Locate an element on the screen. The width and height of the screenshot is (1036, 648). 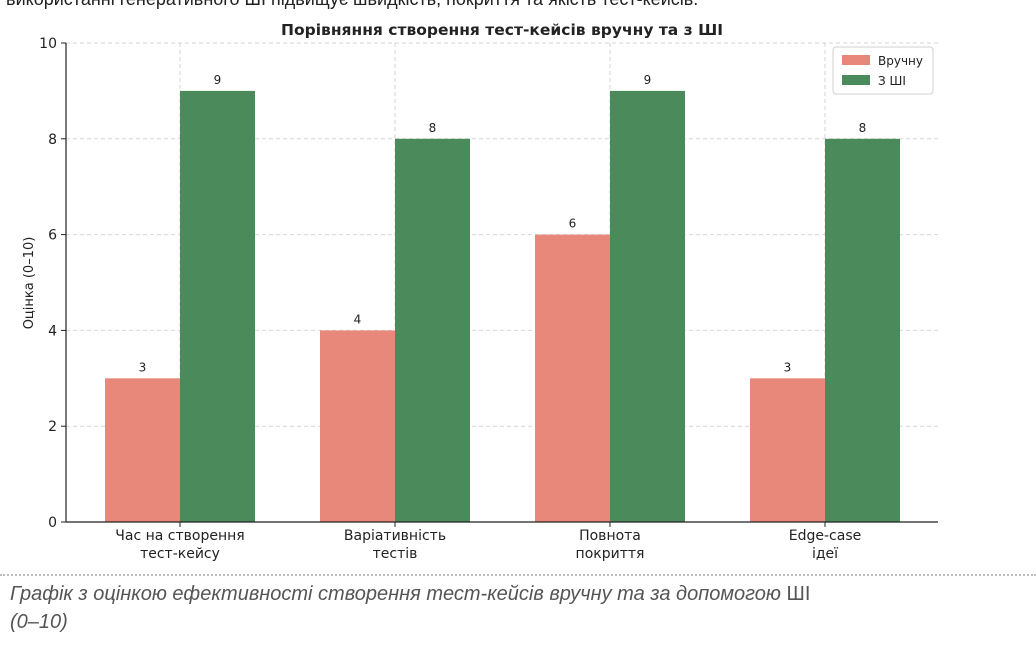
y-tick-label: 0 is located at coordinates (52, 523).